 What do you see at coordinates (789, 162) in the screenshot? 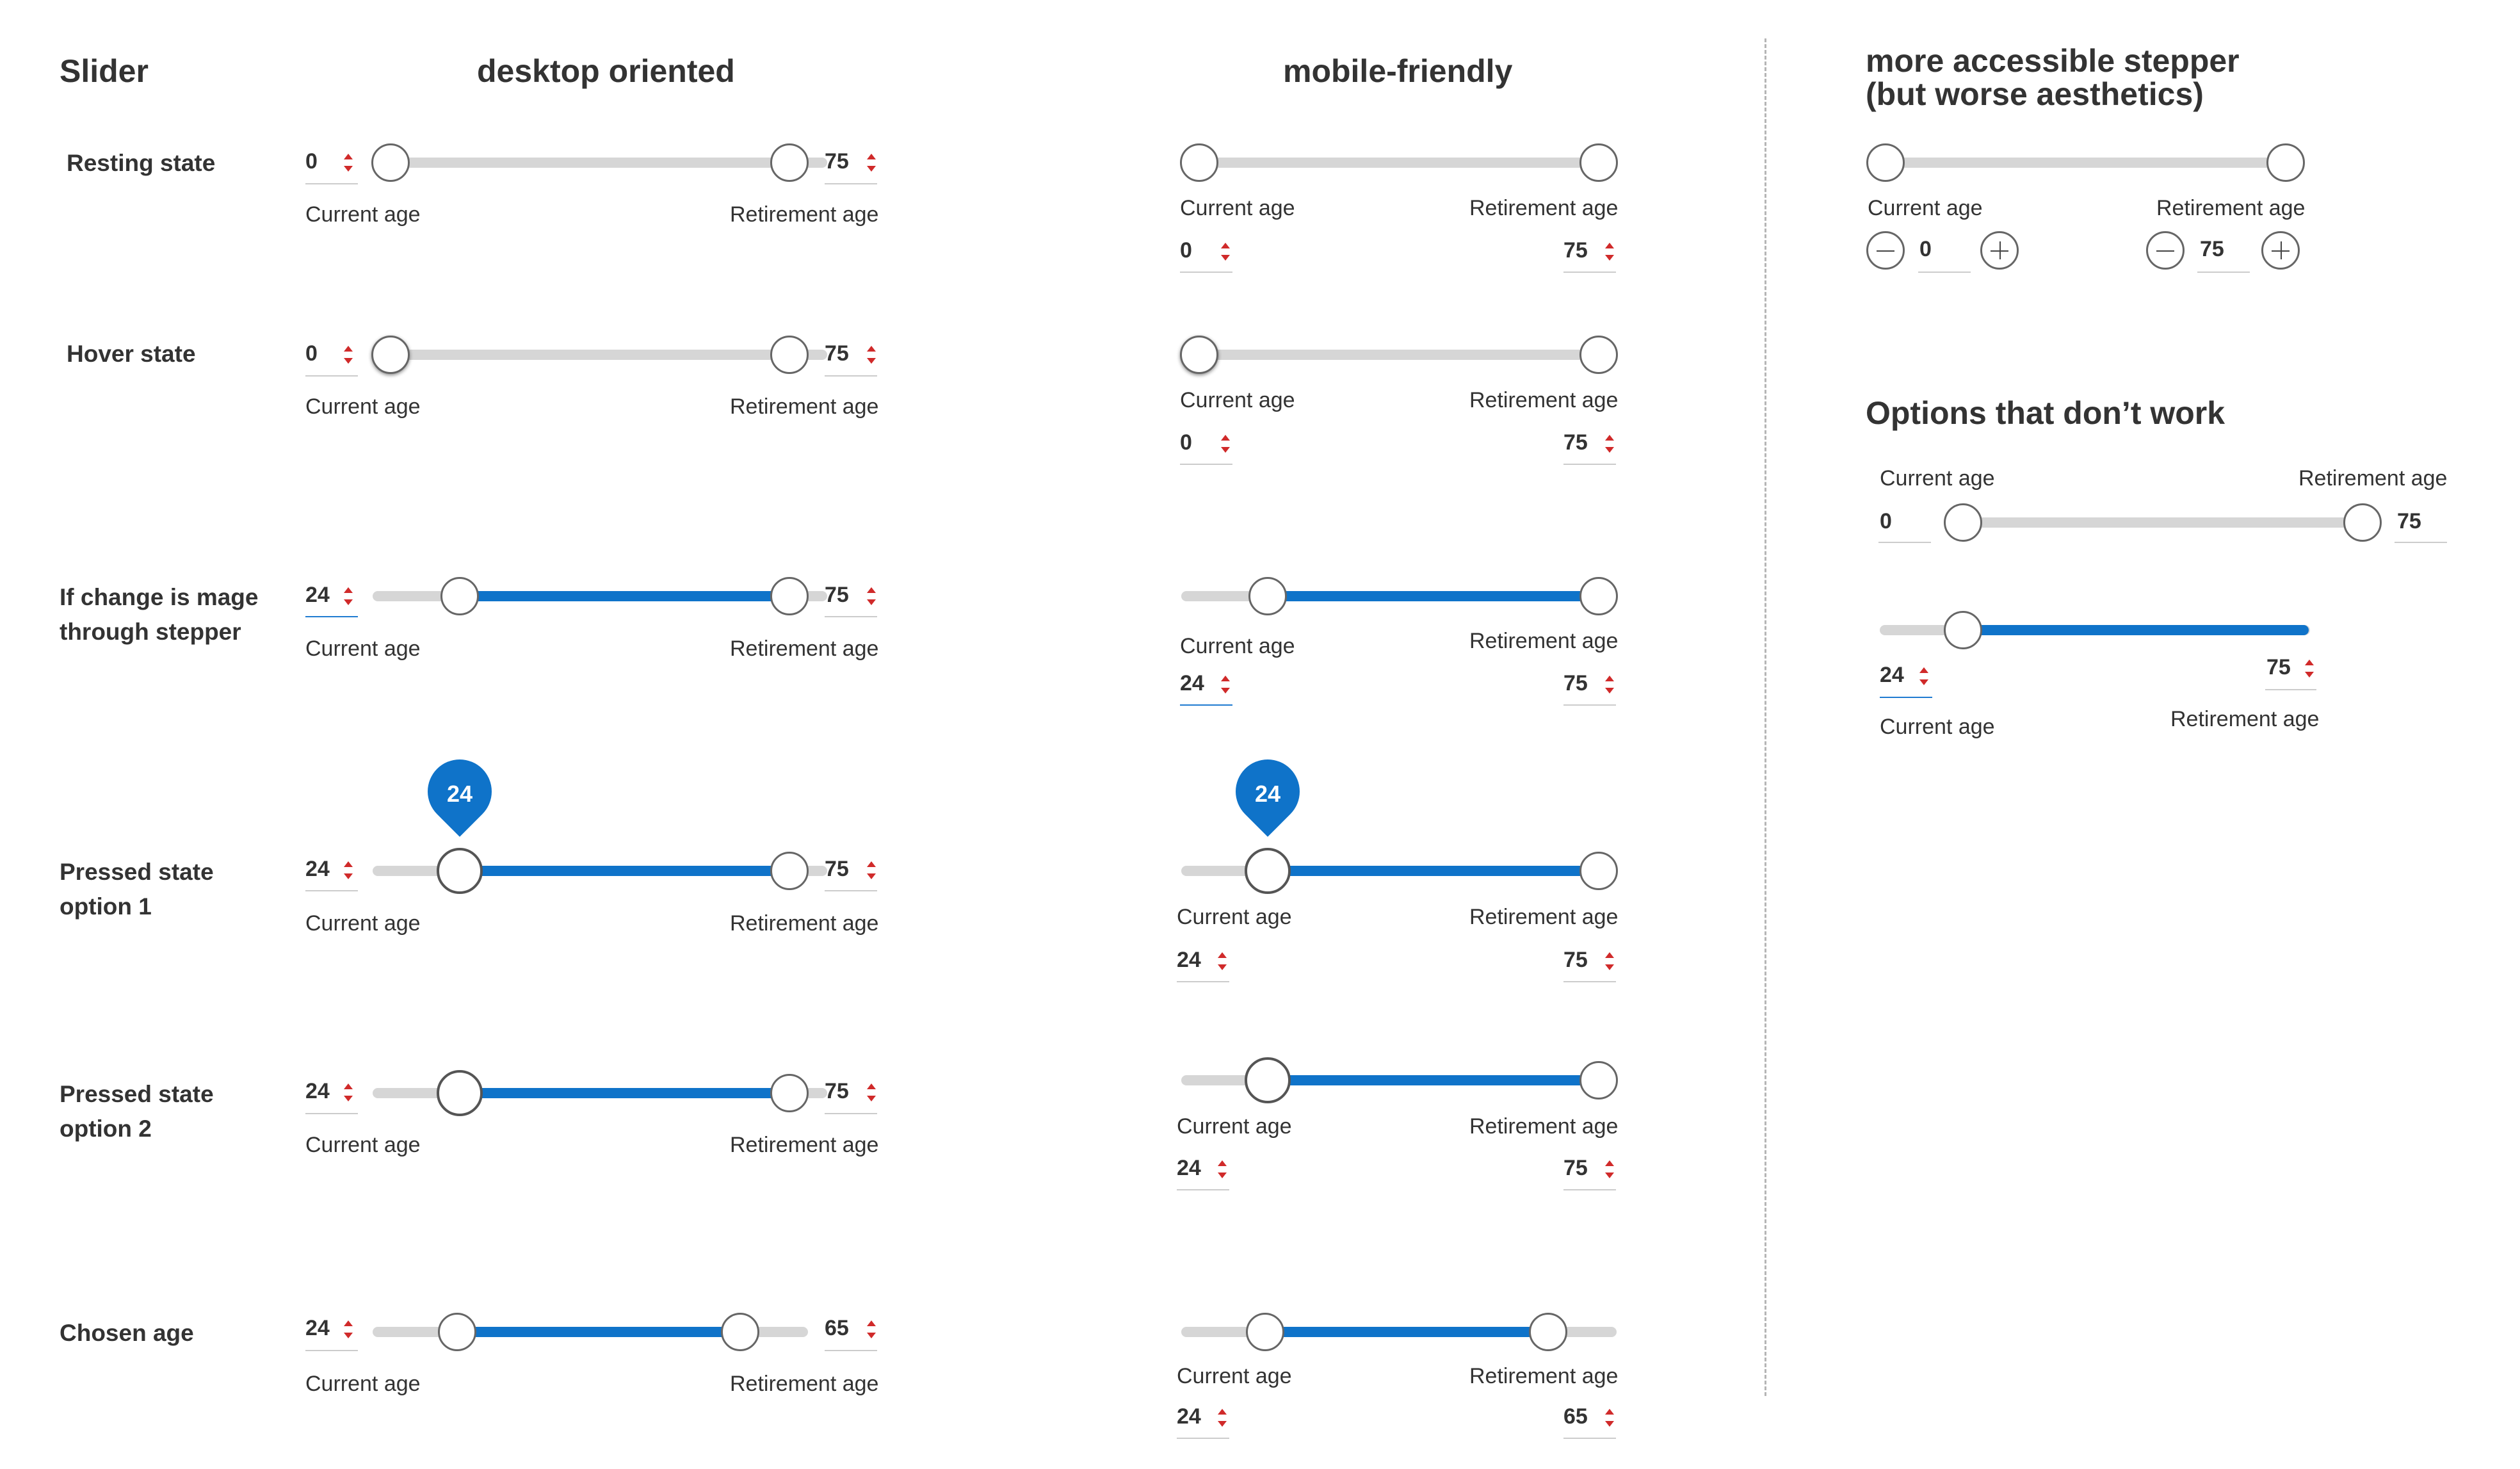
I see `desktop-r1-thumb-retirement` at bounding box center [789, 162].